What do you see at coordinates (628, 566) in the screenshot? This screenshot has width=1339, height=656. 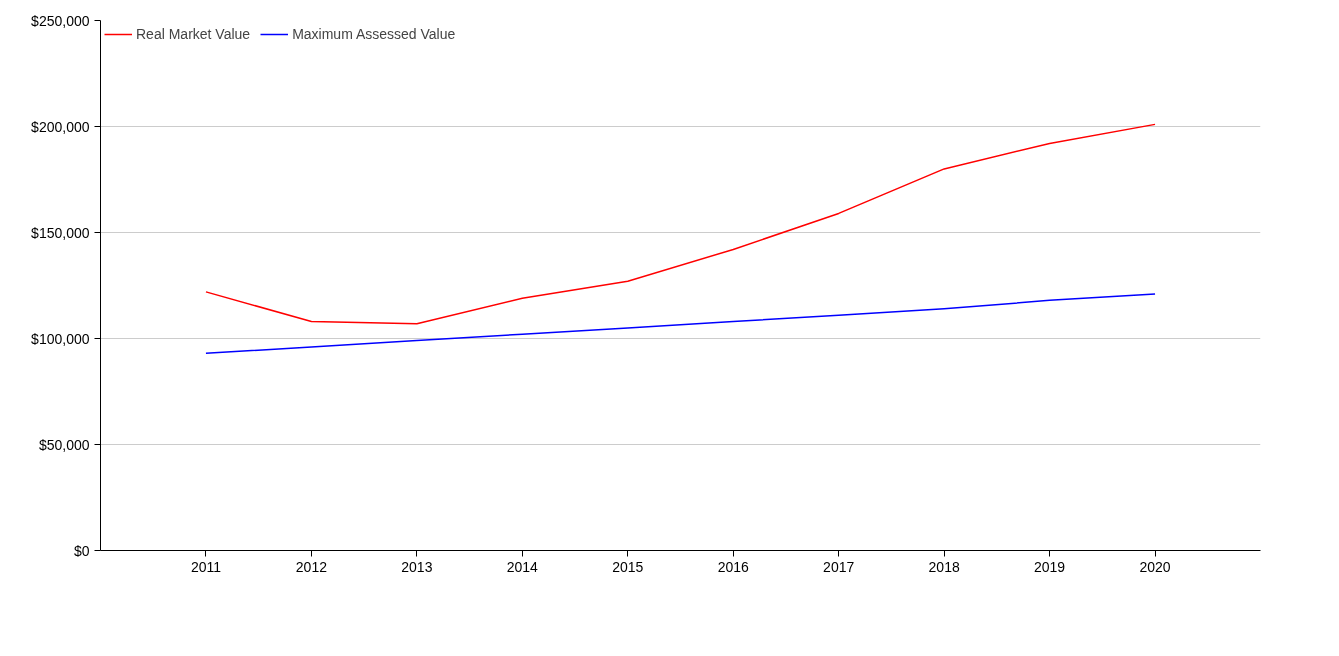 I see `x-tick-label: 2015` at bounding box center [628, 566].